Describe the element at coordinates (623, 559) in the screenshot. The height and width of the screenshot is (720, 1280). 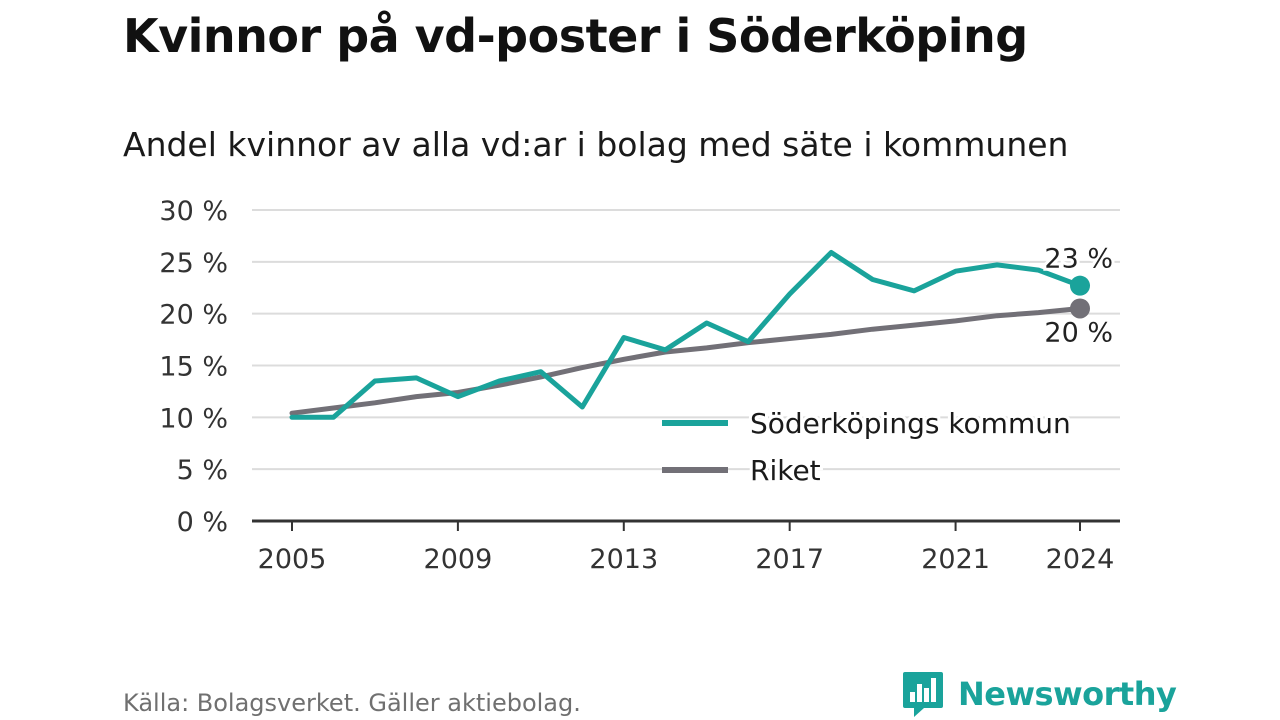
I see `x-tick-label: 2013` at that location.